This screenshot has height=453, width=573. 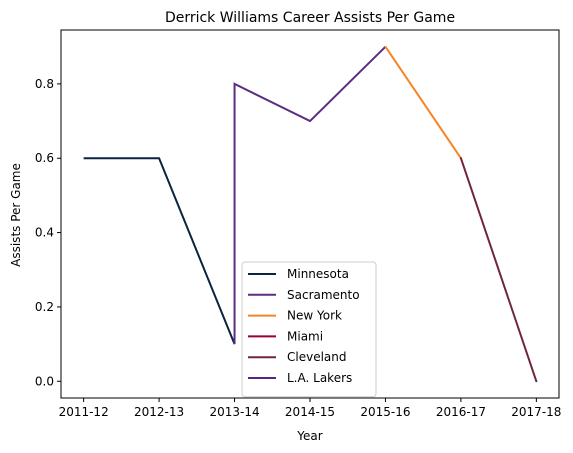 I want to click on y-tick-label: 0.8, so click(x=44, y=84).